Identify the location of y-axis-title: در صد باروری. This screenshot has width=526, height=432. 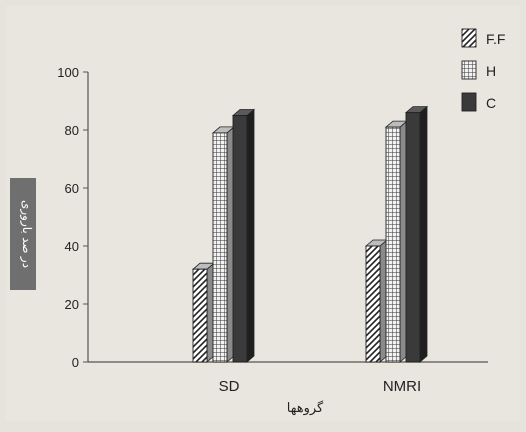
(27, 234).